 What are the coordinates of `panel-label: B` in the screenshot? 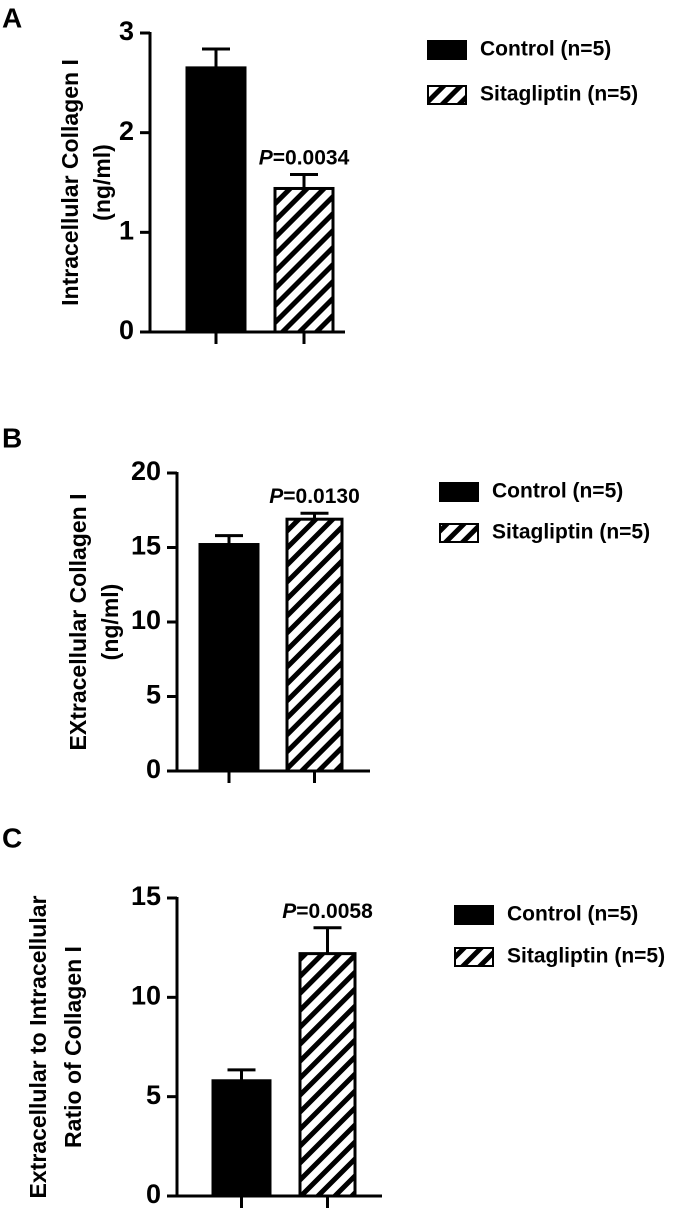 It's located at (12, 437).